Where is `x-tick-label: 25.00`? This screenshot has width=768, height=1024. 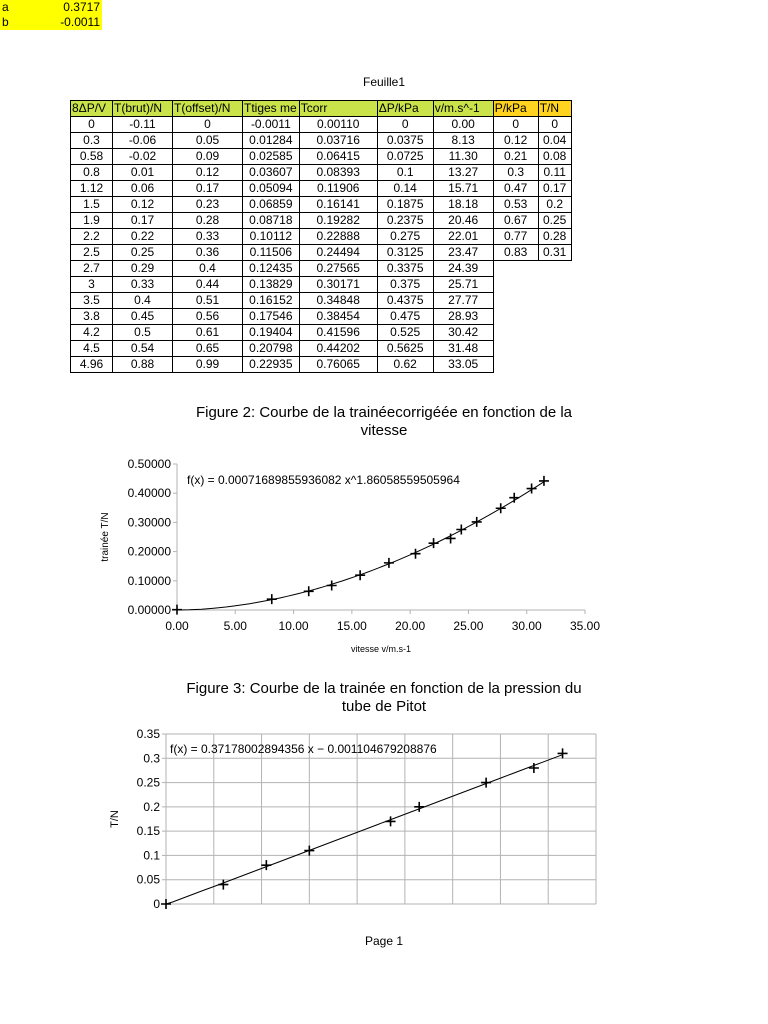 x-tick-label: 25.00 is located at coordinates (468, 626).